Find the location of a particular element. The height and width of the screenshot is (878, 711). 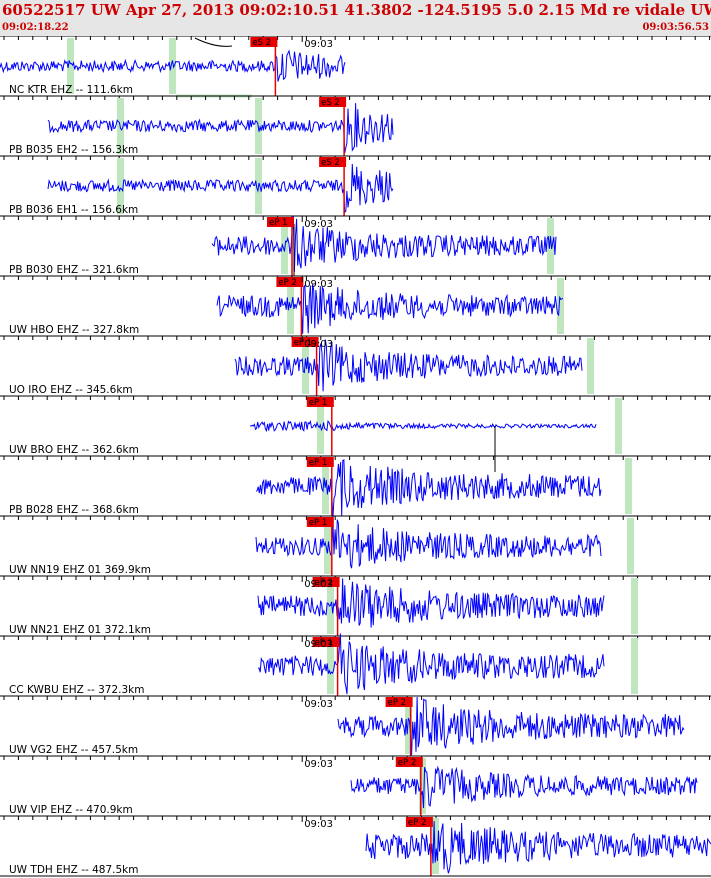

station-label: UW BRO EHZ -- 362.6km is located at coordinates (74, 450).